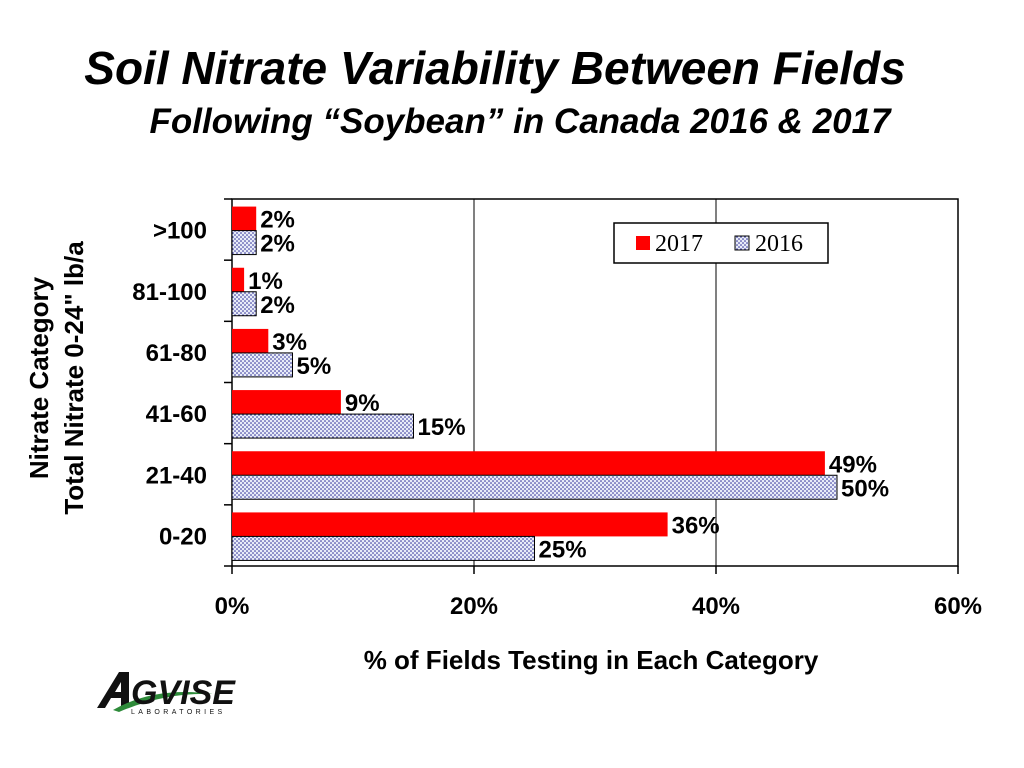 The height and width of the screenshot is (768, 1024). Describe the element at coordinates (495, 68) in the screenshot. I see `chart-title: Soil Nitrate Variability Between Fields` at that location.